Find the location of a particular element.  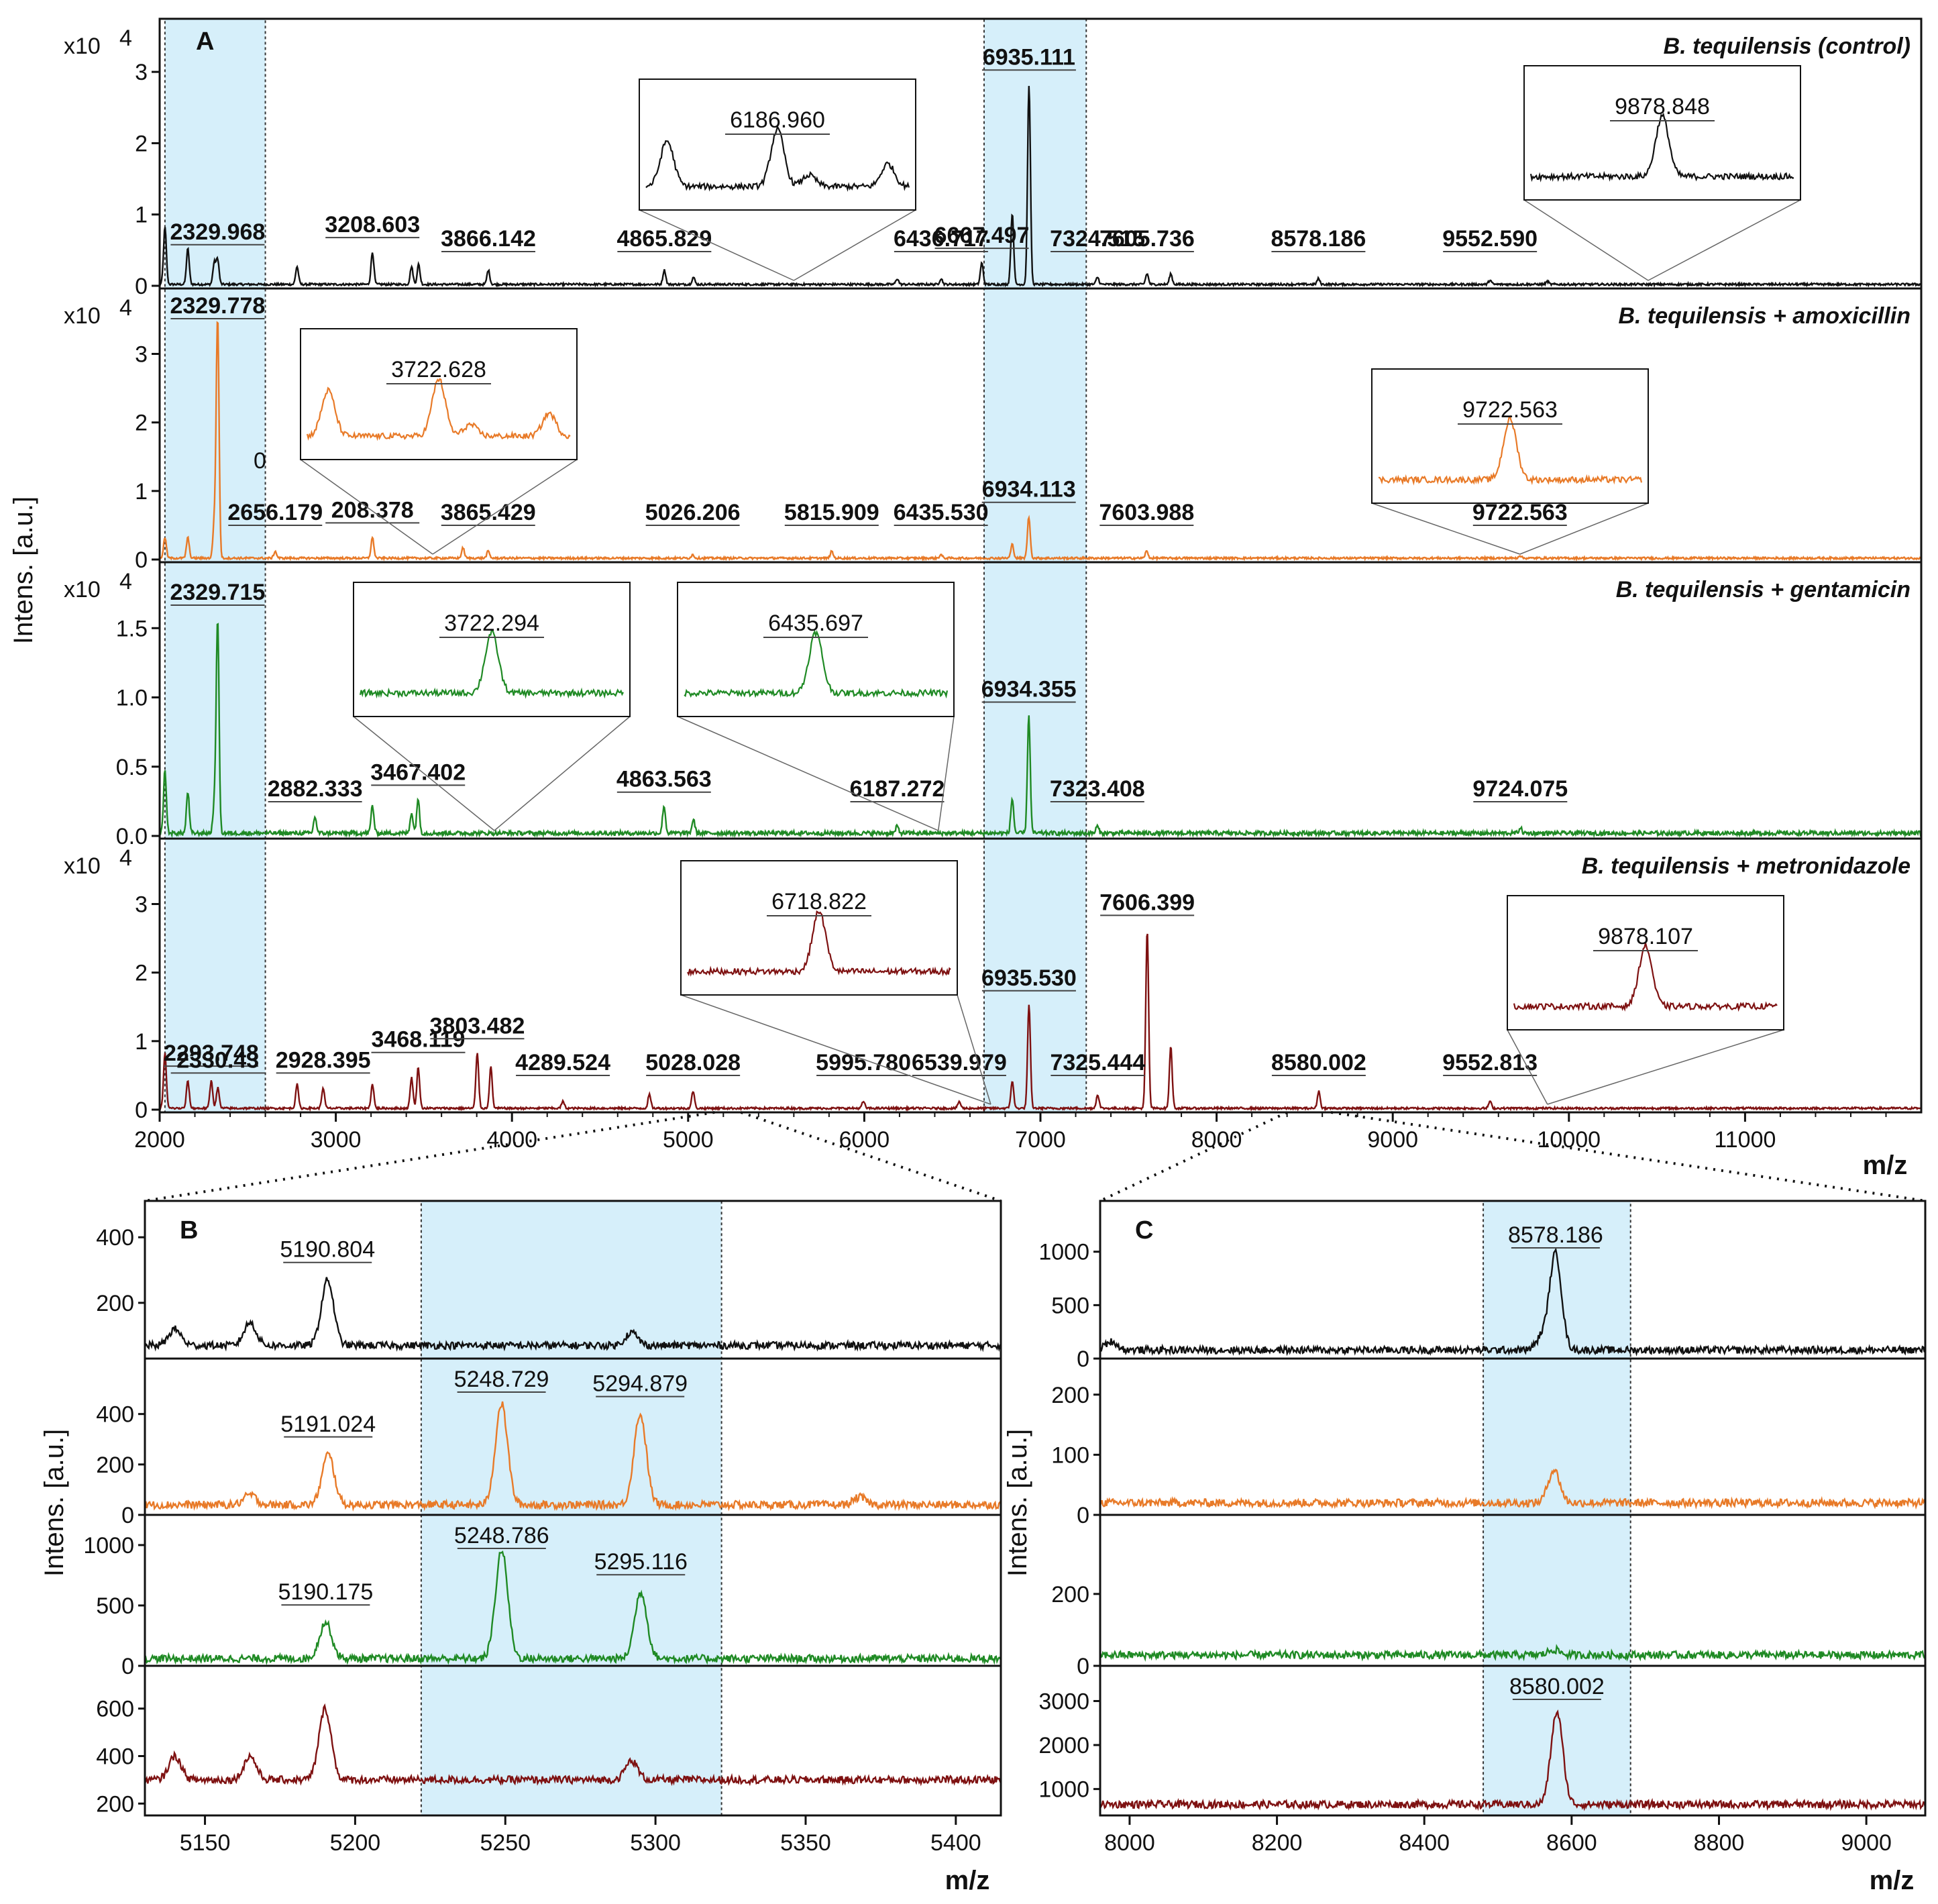

spectrum-b-2: 0 200 400 5191.024 5248.729 5294.879 is located at coordinates (549, 1447).